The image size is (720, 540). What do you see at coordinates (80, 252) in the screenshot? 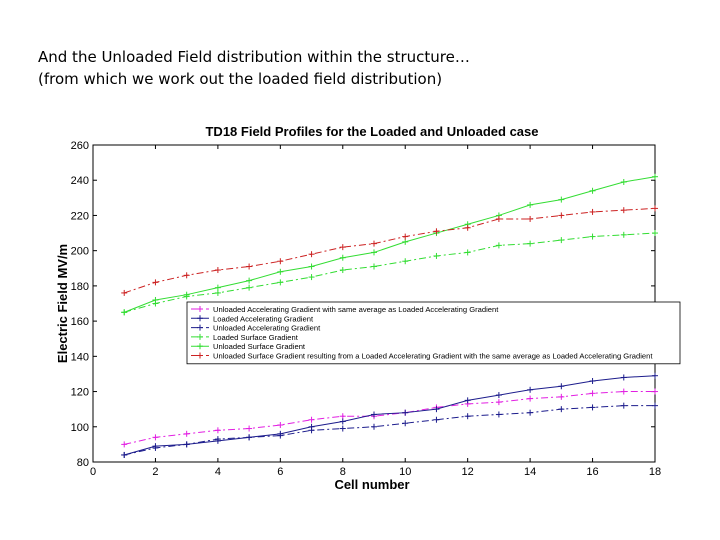
I see `y-tick-label: 200` at bounding box center [80, 252].